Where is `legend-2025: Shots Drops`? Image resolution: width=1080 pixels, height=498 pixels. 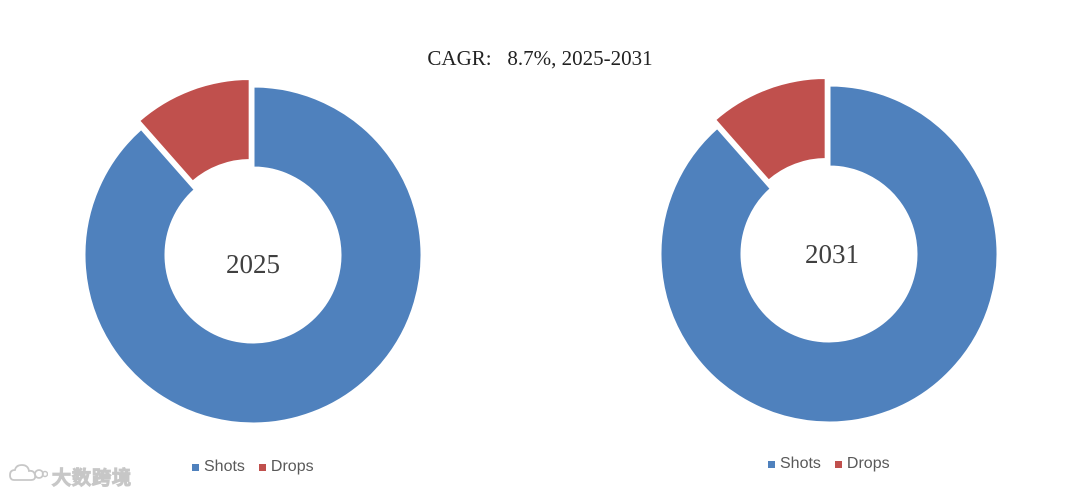 legend-2025: Shots Drops is located at coordinates (253, 467).